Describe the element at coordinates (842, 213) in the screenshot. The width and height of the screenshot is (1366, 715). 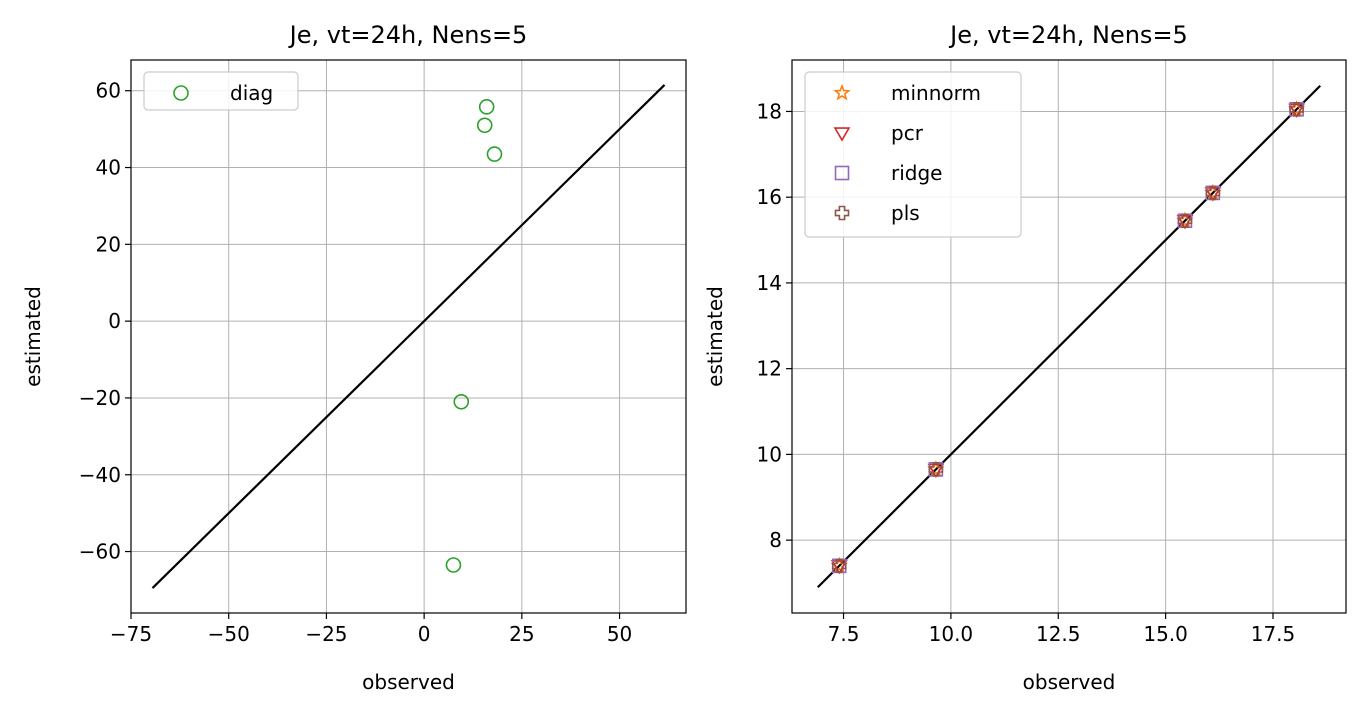
I see `legend-marker-pls` at that location.